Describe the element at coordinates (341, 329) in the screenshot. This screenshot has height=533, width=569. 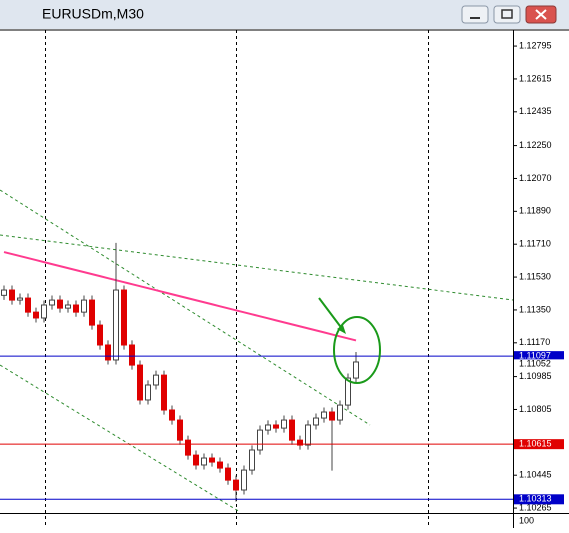
I see `arrow-head` at that location.